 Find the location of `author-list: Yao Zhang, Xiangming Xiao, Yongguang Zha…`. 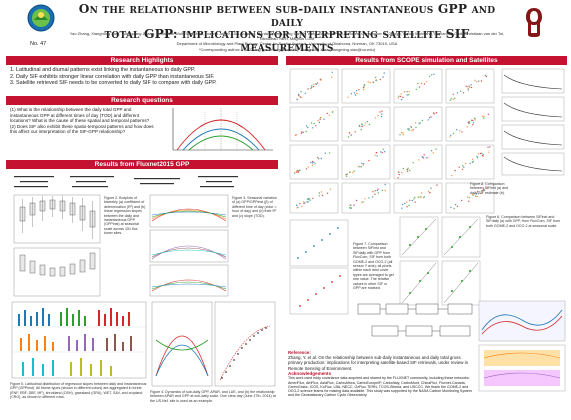

author-list: Yao Zhang, Xiangming Xiao, Yongguang Zha… is located at coordinates (287, 36).